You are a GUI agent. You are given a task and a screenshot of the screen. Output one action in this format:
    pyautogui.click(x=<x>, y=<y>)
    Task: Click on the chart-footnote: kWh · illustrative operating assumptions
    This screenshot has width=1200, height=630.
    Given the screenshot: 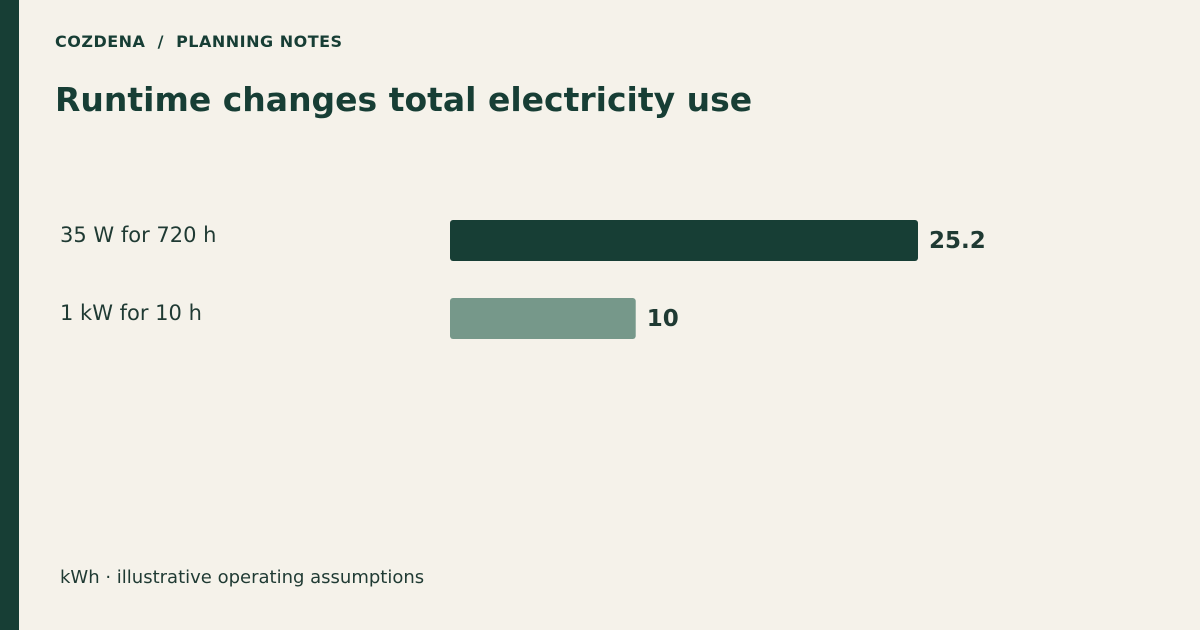 What is the action you would take?
    pyautogui.click(x=242, y=577)
    